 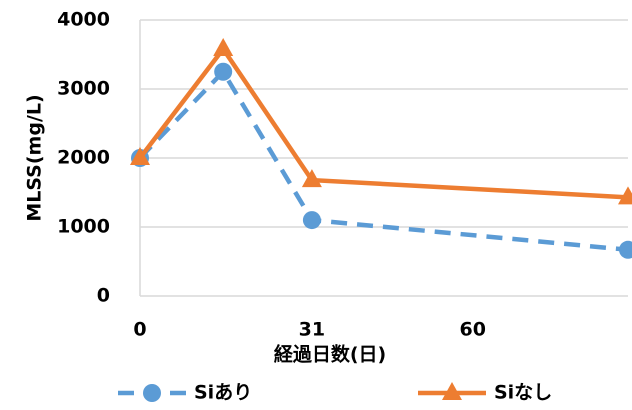 What do you see at coordinates (330, 354) in the screenshot?
I see `x-axis-label: 経過日数(日)` at bounding box center [330, 354].